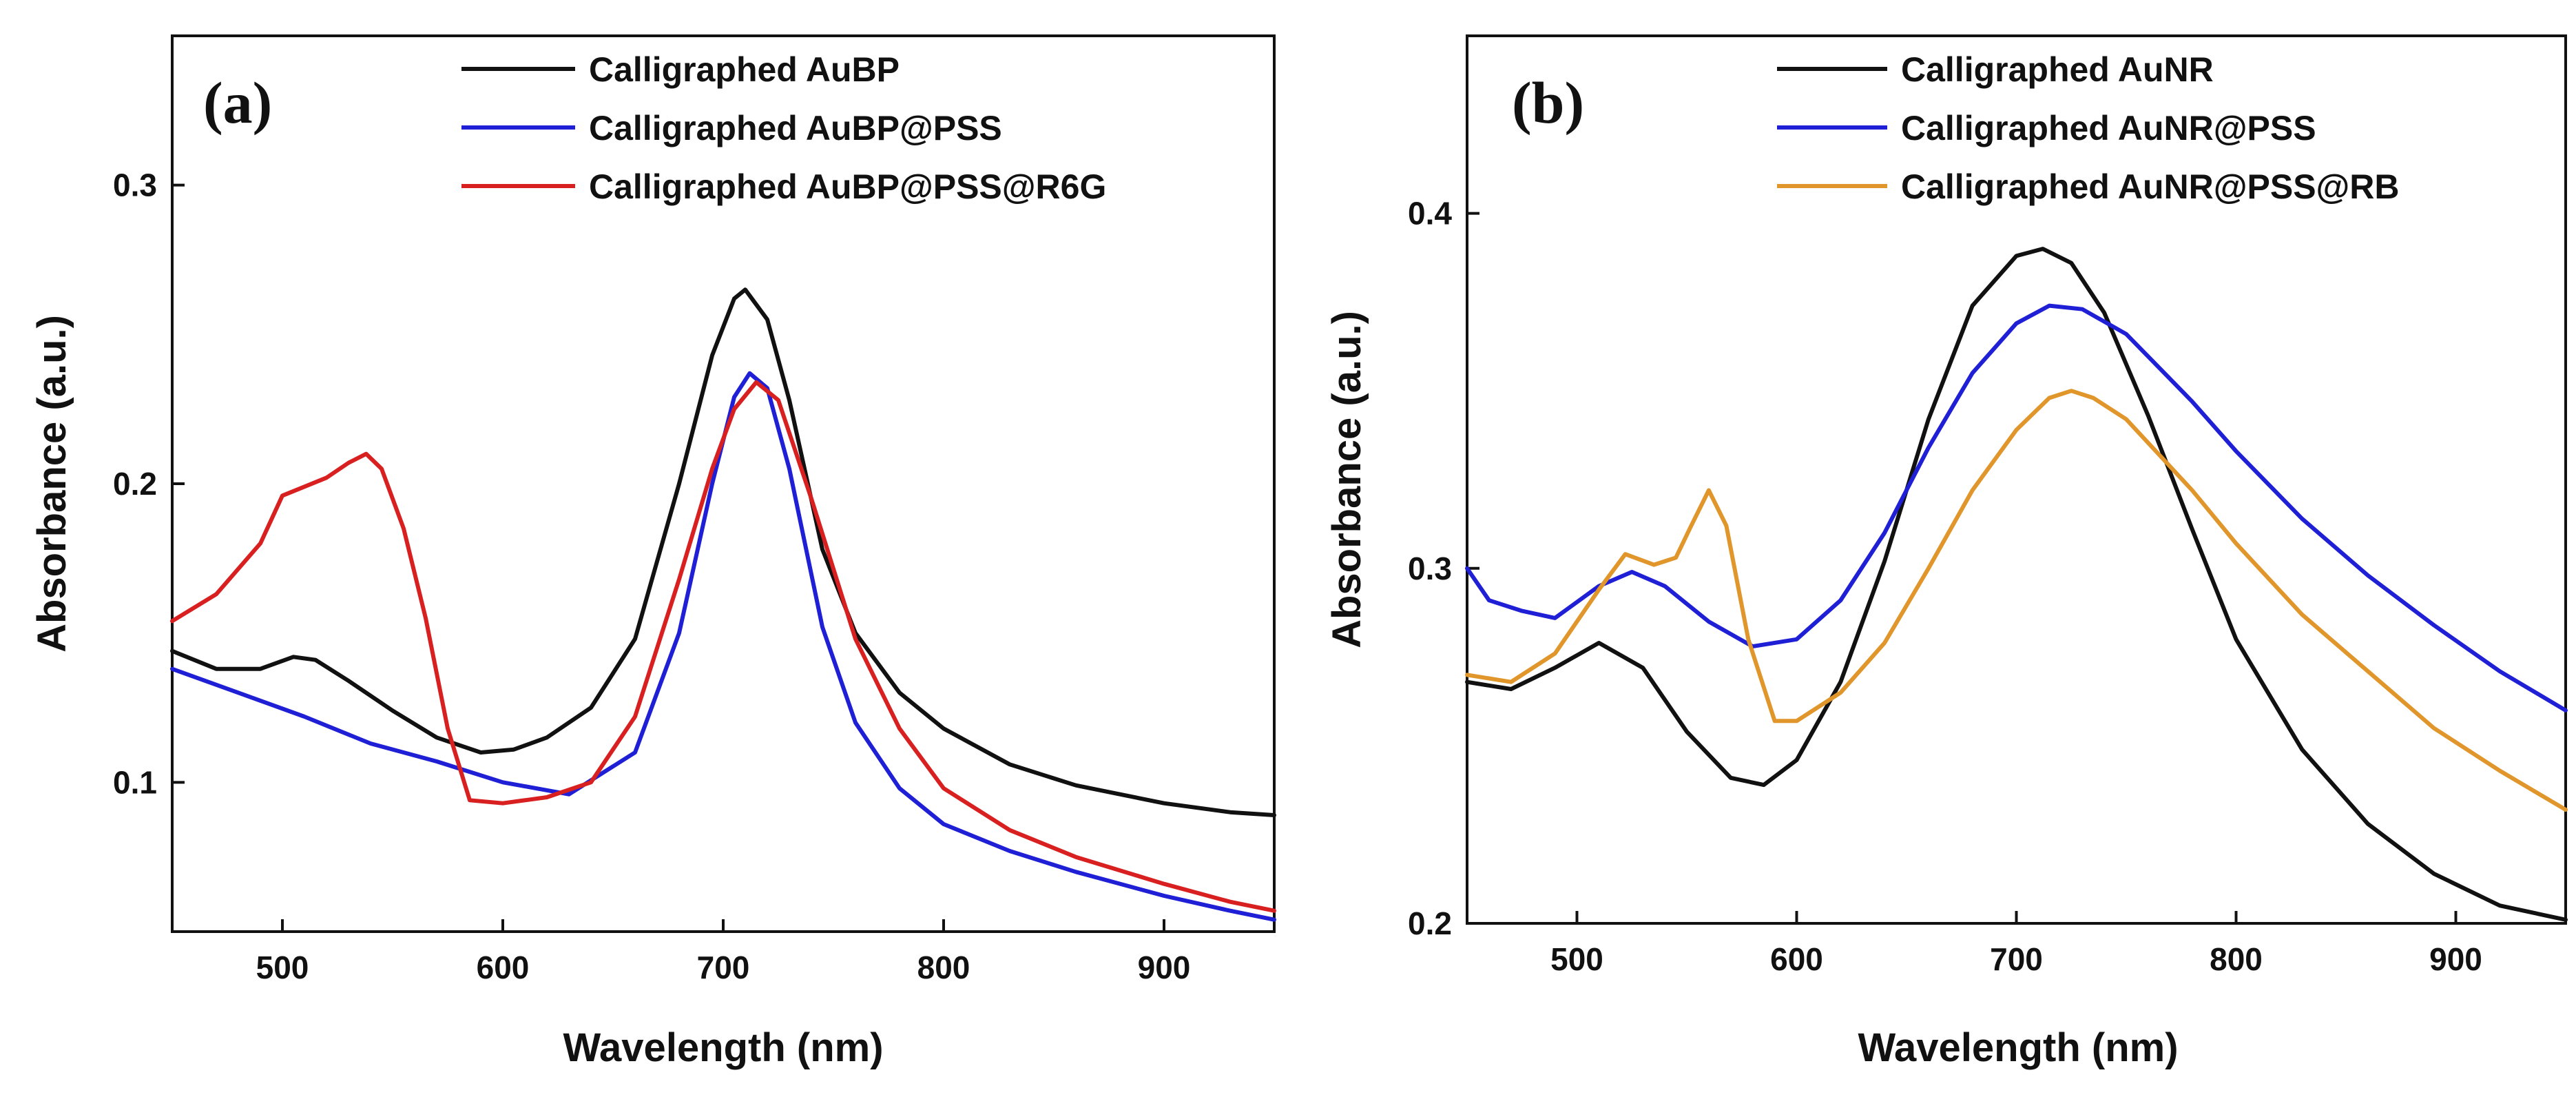  I want to click on legend-entry: Calligraphed AuBP@PSS, so click(731, 128).